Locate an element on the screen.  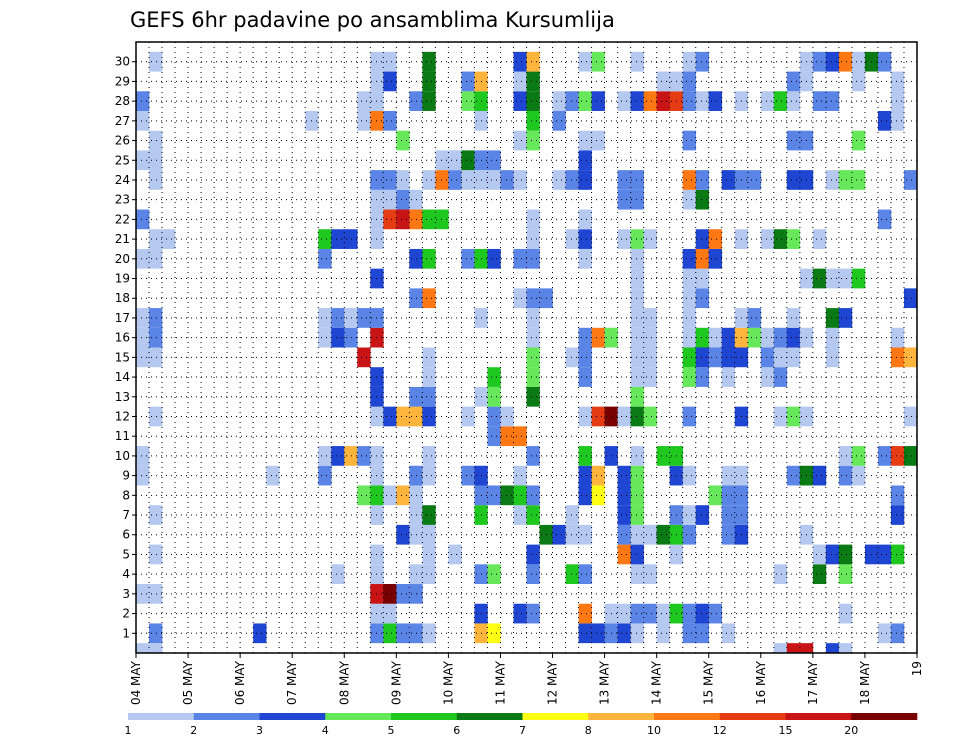
colorbar-swatch is located at coordinates (358, 716).